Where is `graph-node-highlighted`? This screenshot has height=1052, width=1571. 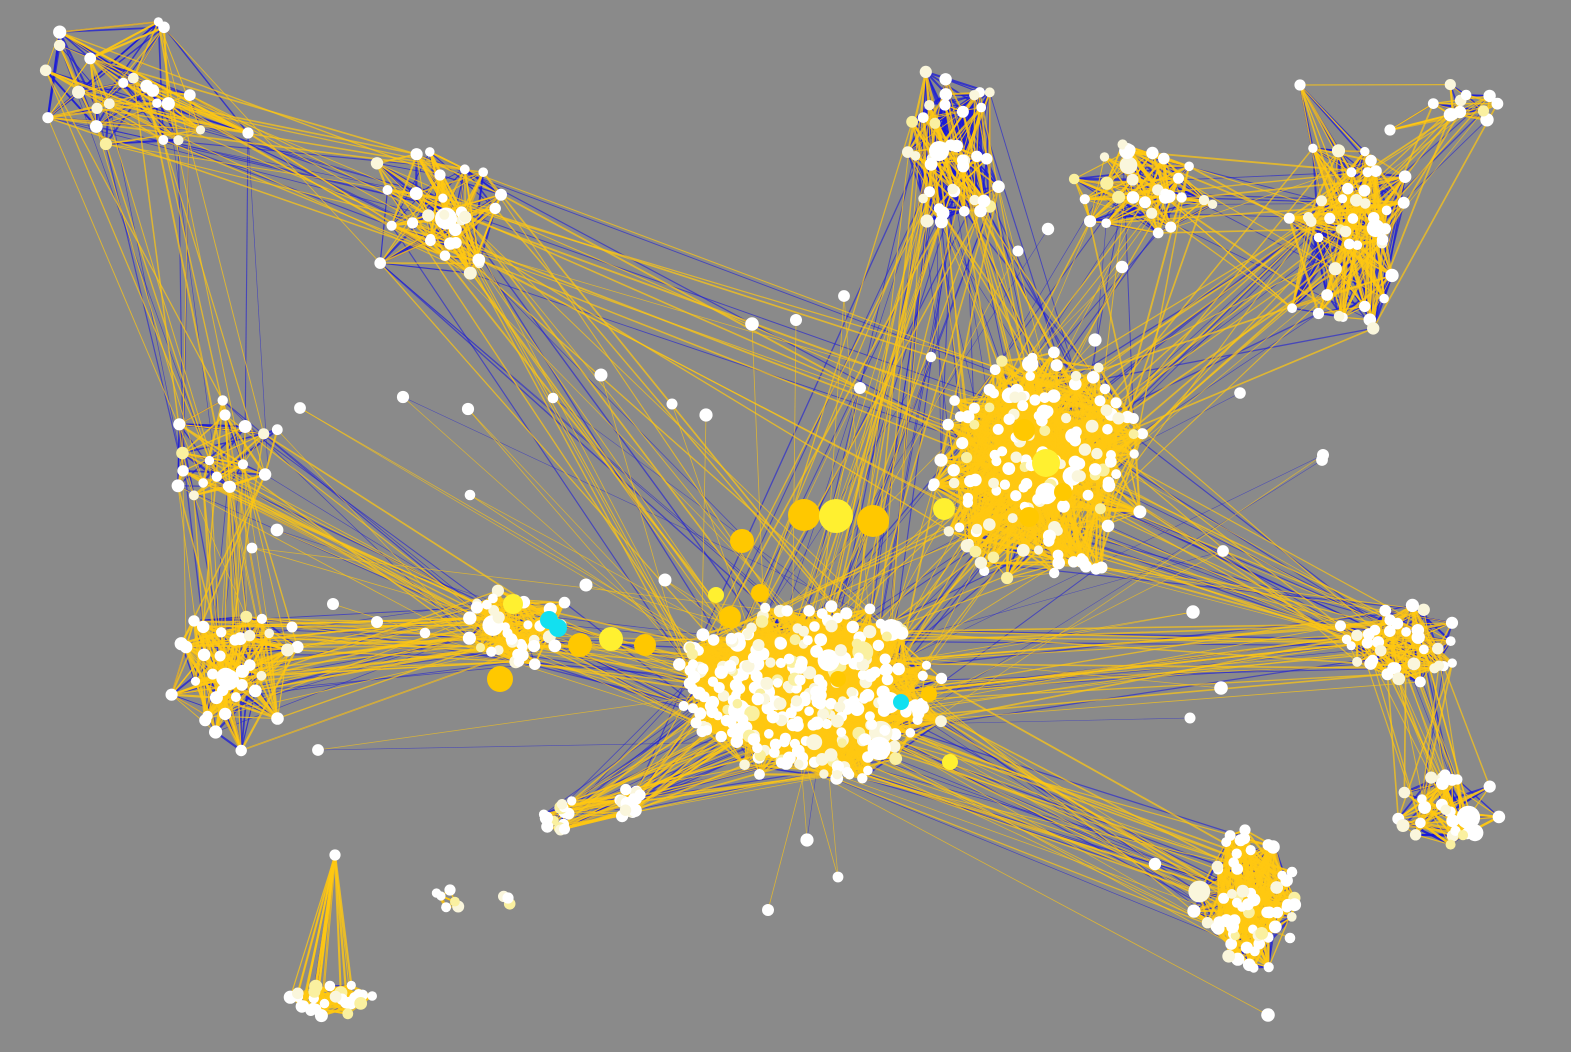 graph-node-highlighted is located at coordinates (558, 628).